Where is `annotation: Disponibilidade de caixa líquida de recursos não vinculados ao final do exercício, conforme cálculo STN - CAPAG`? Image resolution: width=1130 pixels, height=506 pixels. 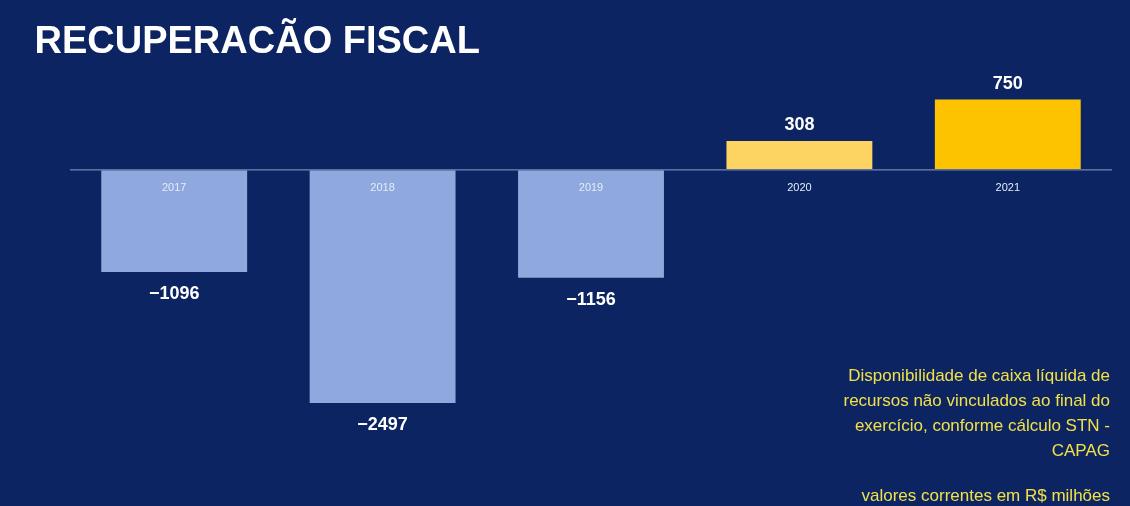
annotation: Disponibilidade de caixa líquida de recursos não vinculados ao final do exercício, conforme cálculo STN - CAPAG is located at coordinates (976, 413).